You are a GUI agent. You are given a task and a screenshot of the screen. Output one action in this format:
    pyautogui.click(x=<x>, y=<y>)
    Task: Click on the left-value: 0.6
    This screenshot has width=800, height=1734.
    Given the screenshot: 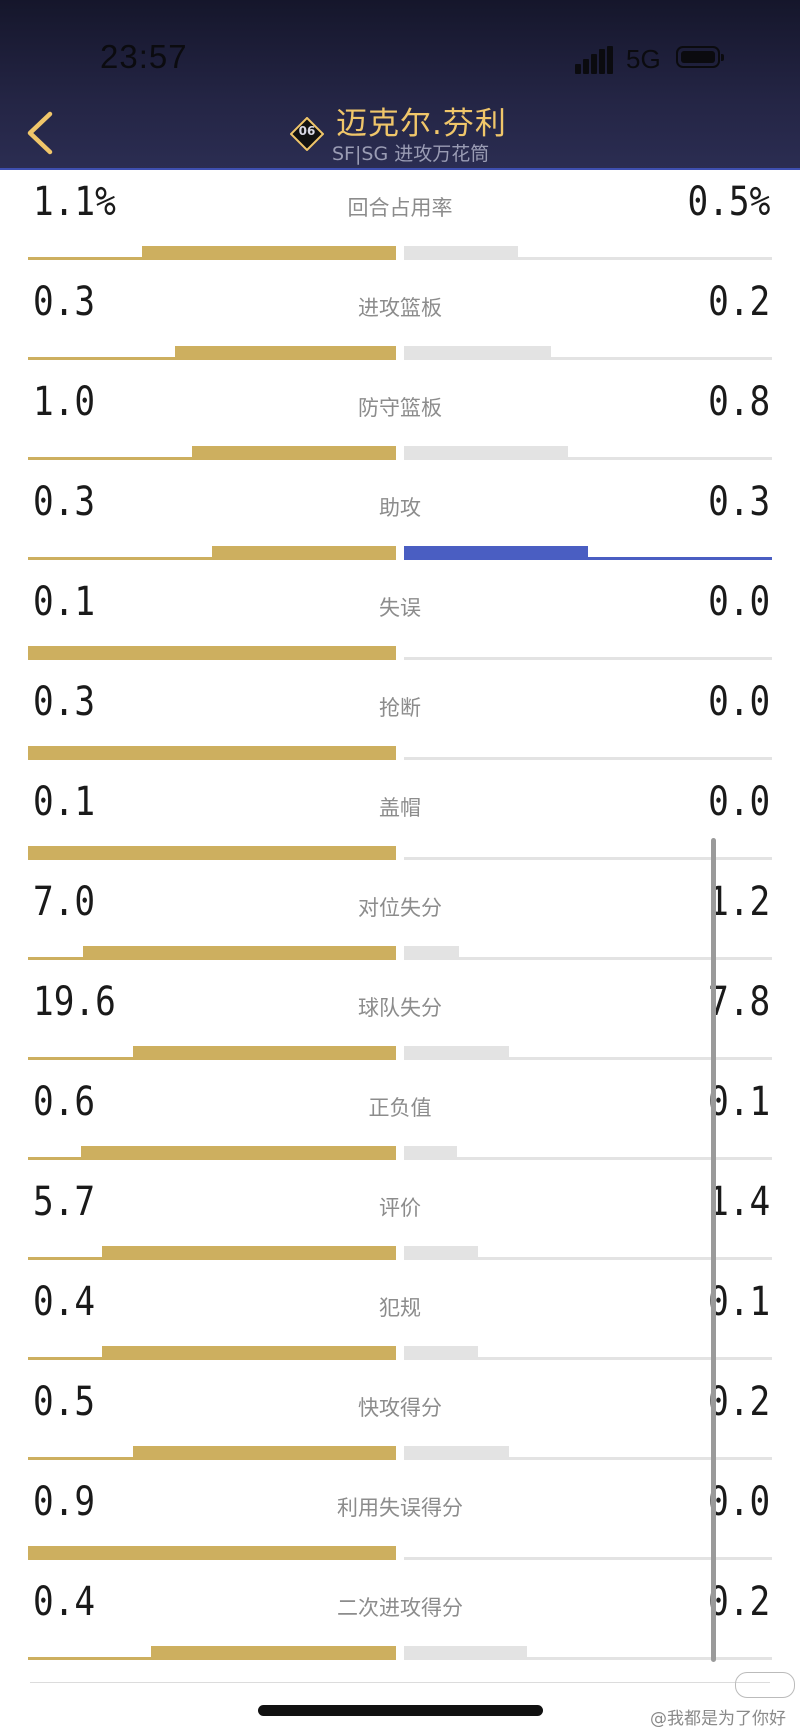 What is the action you would take?
    pyautogui.click(x=64, y=1102)
    